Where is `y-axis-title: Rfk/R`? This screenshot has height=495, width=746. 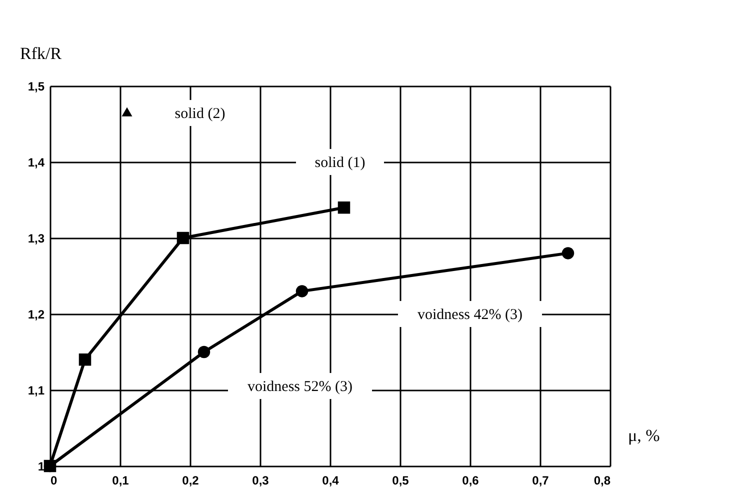
y-axis-title: Rfk/R is located at coordinates (41, 53).